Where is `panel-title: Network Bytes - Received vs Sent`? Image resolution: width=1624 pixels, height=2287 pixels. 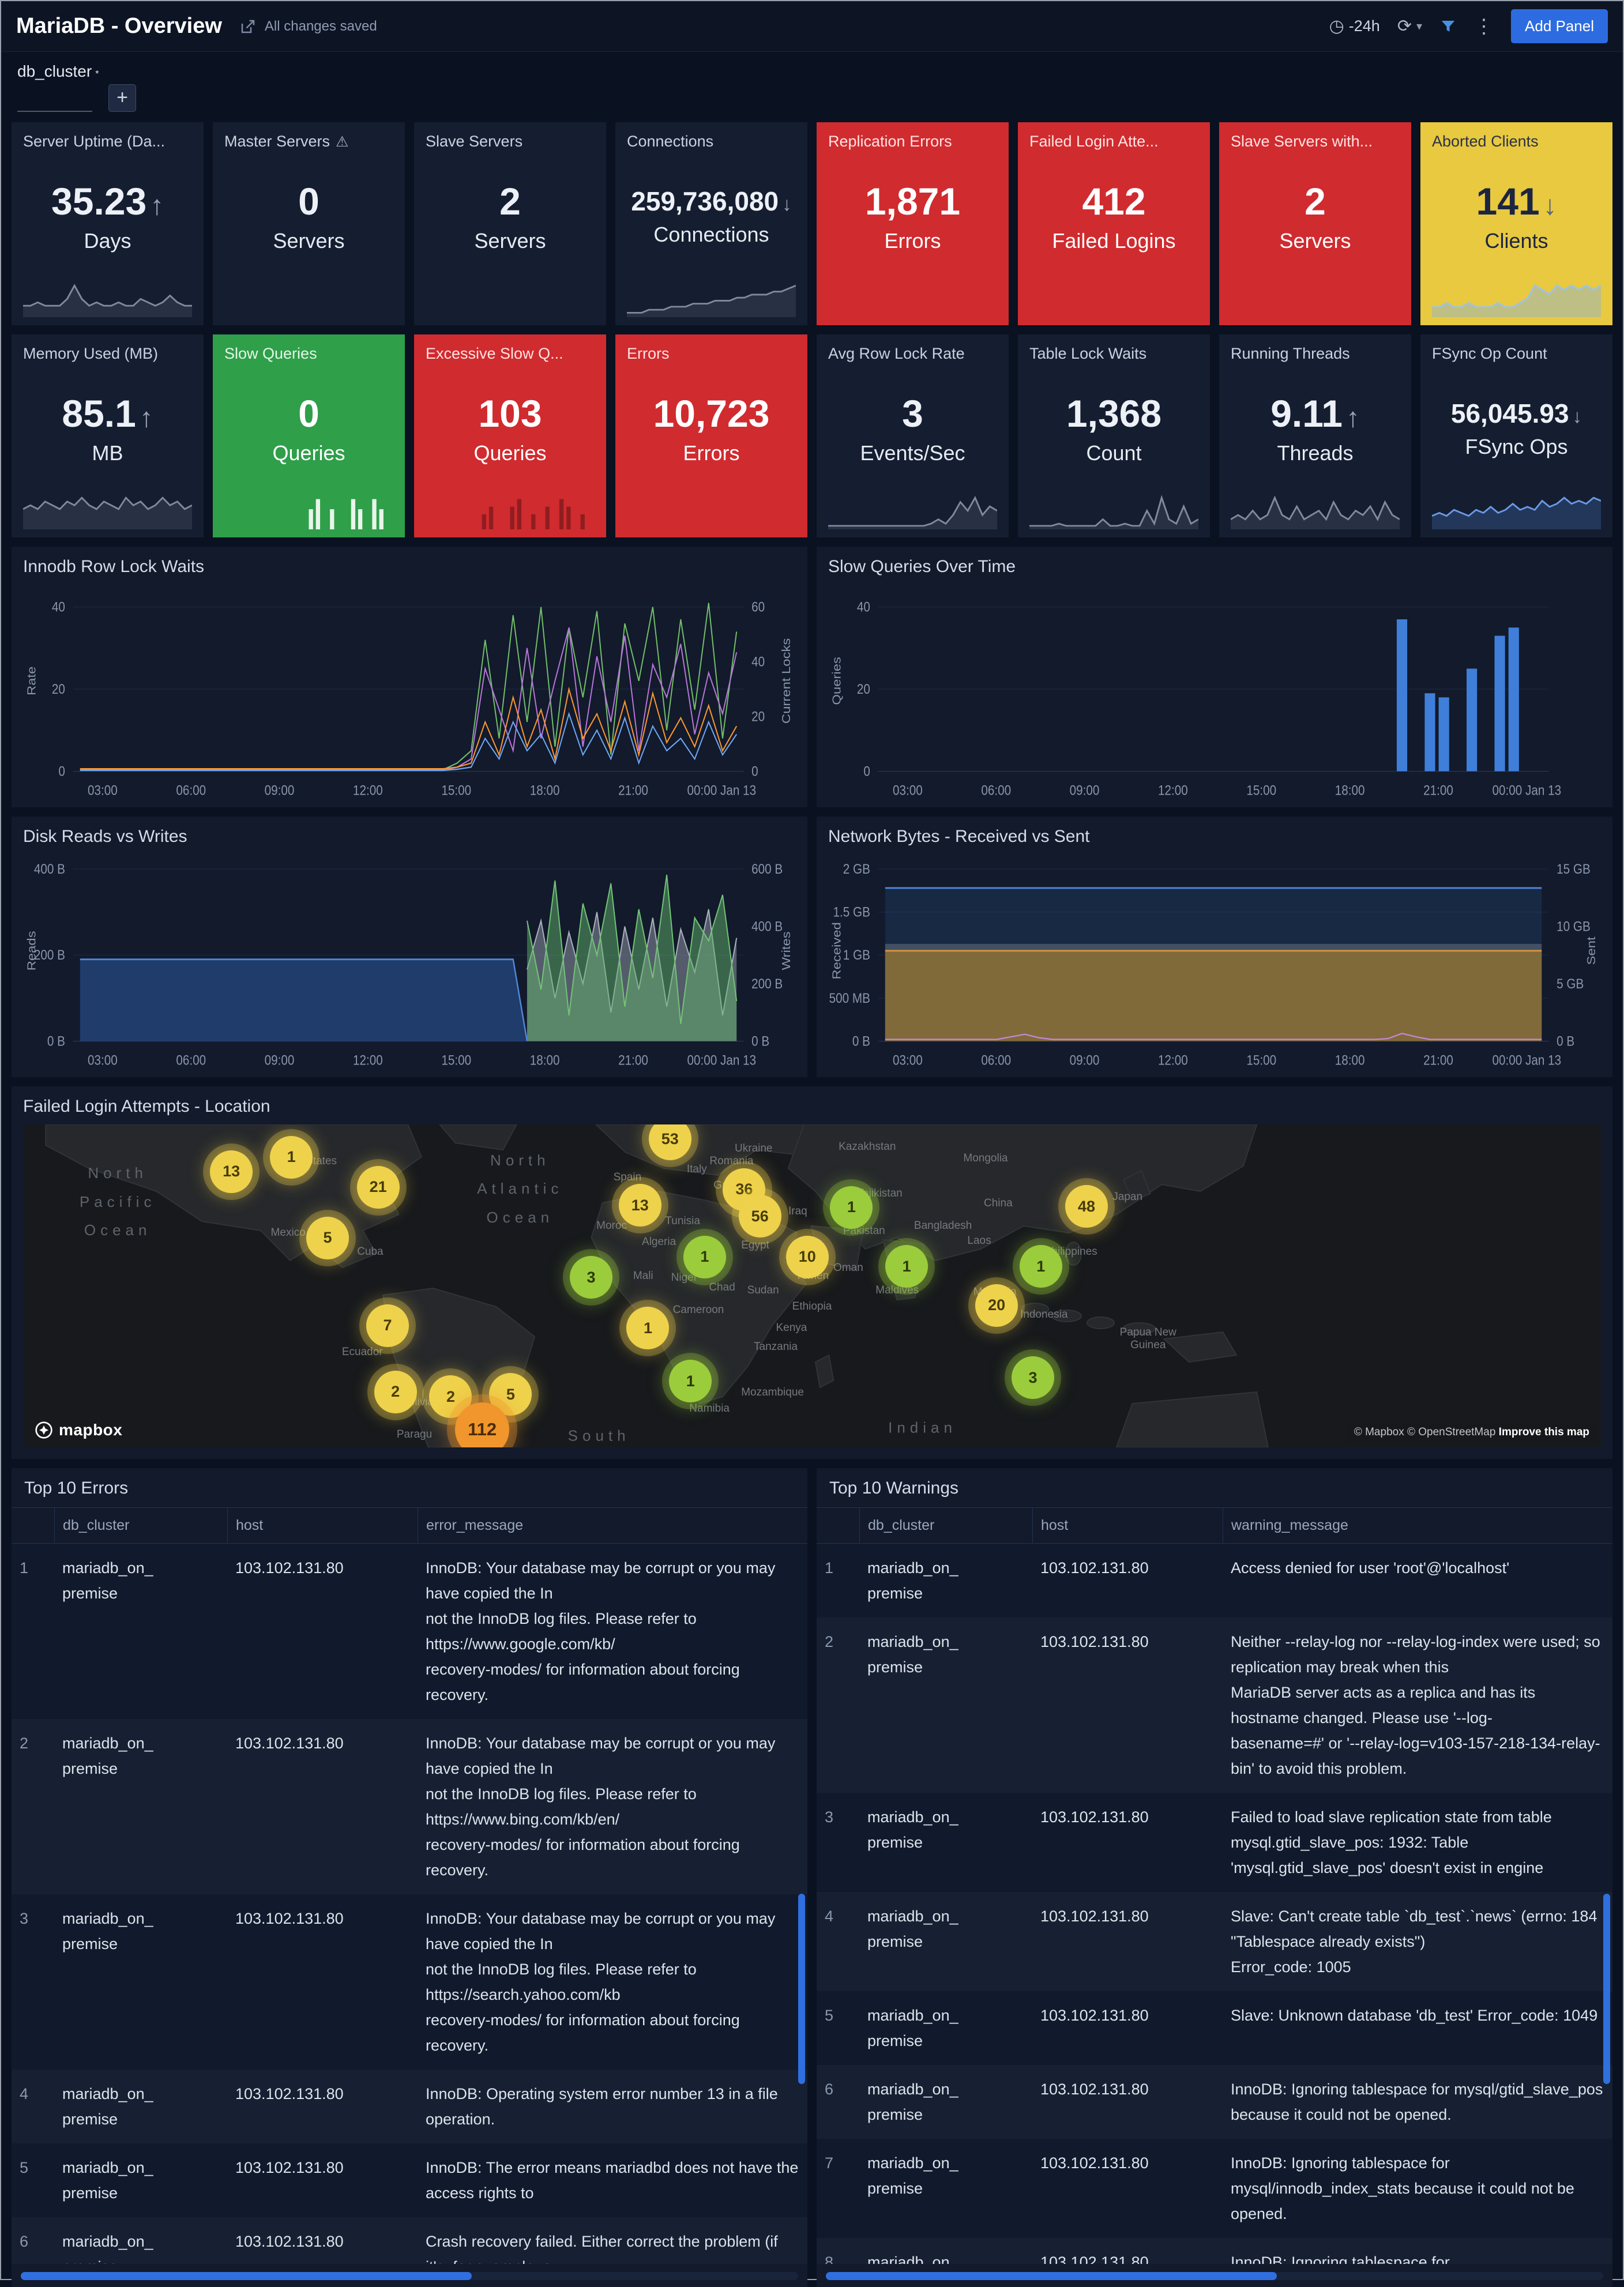 panel-title: Network Bytes - Received vs Sent is located at coordinates (959, 836).